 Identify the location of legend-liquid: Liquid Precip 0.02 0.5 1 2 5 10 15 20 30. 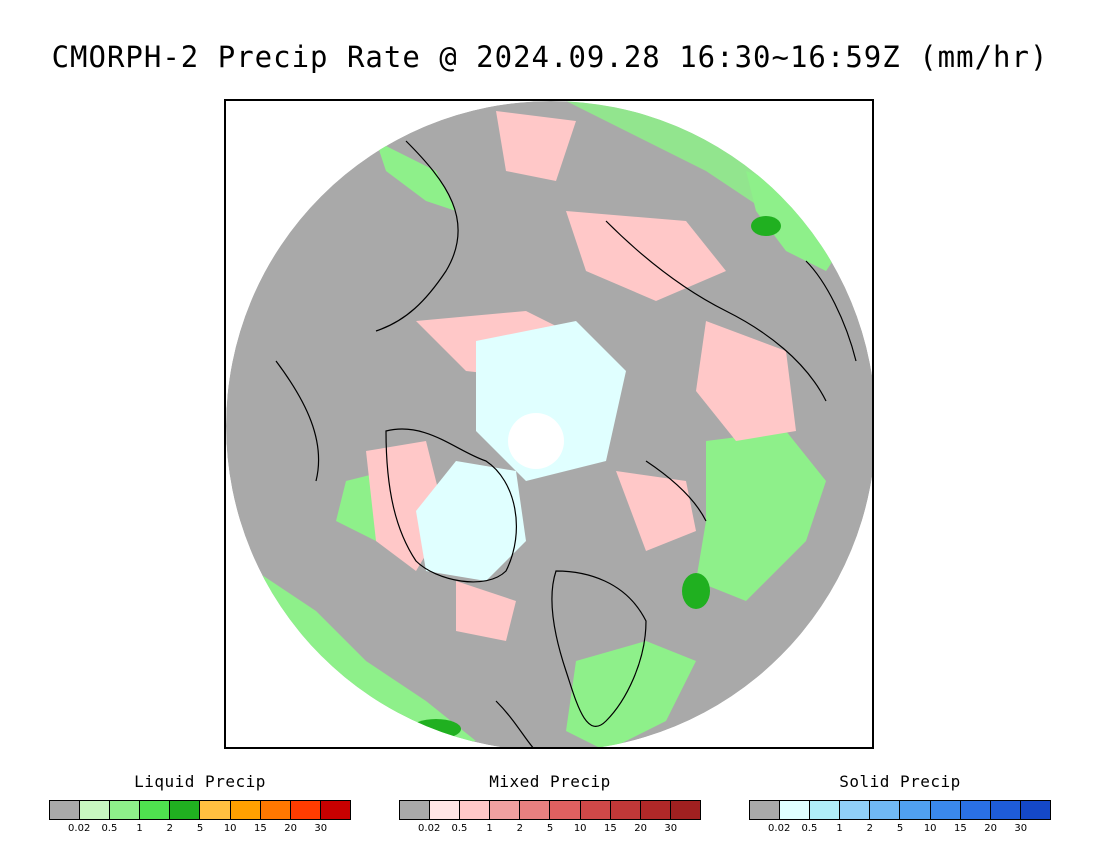
(200, 804).